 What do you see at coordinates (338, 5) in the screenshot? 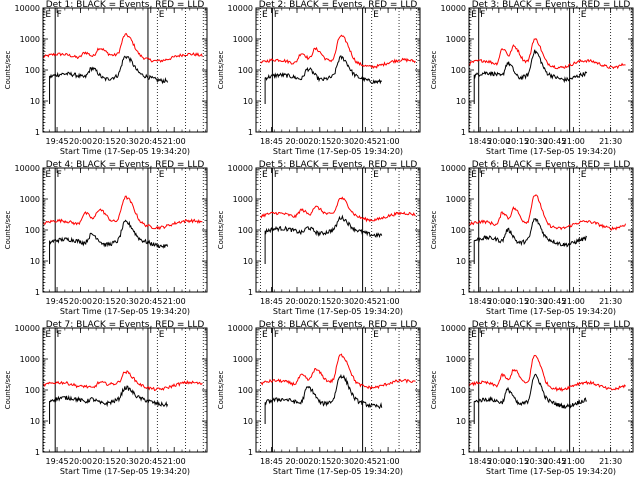
I see `panel-title: Det 2: BLACK = Events, RED = LLD` at bounding box center [338, 5].